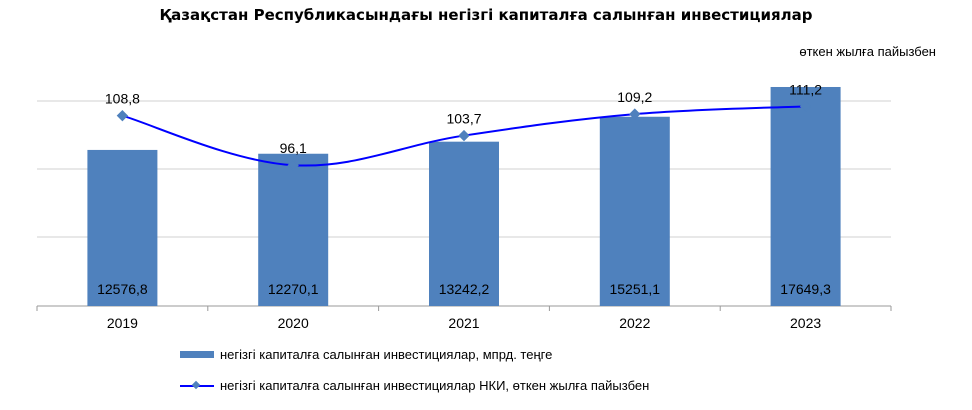  Describe the element at coordinates (805, 89) in the screenshot. I see `line-label-2023: 111,2` at that location.